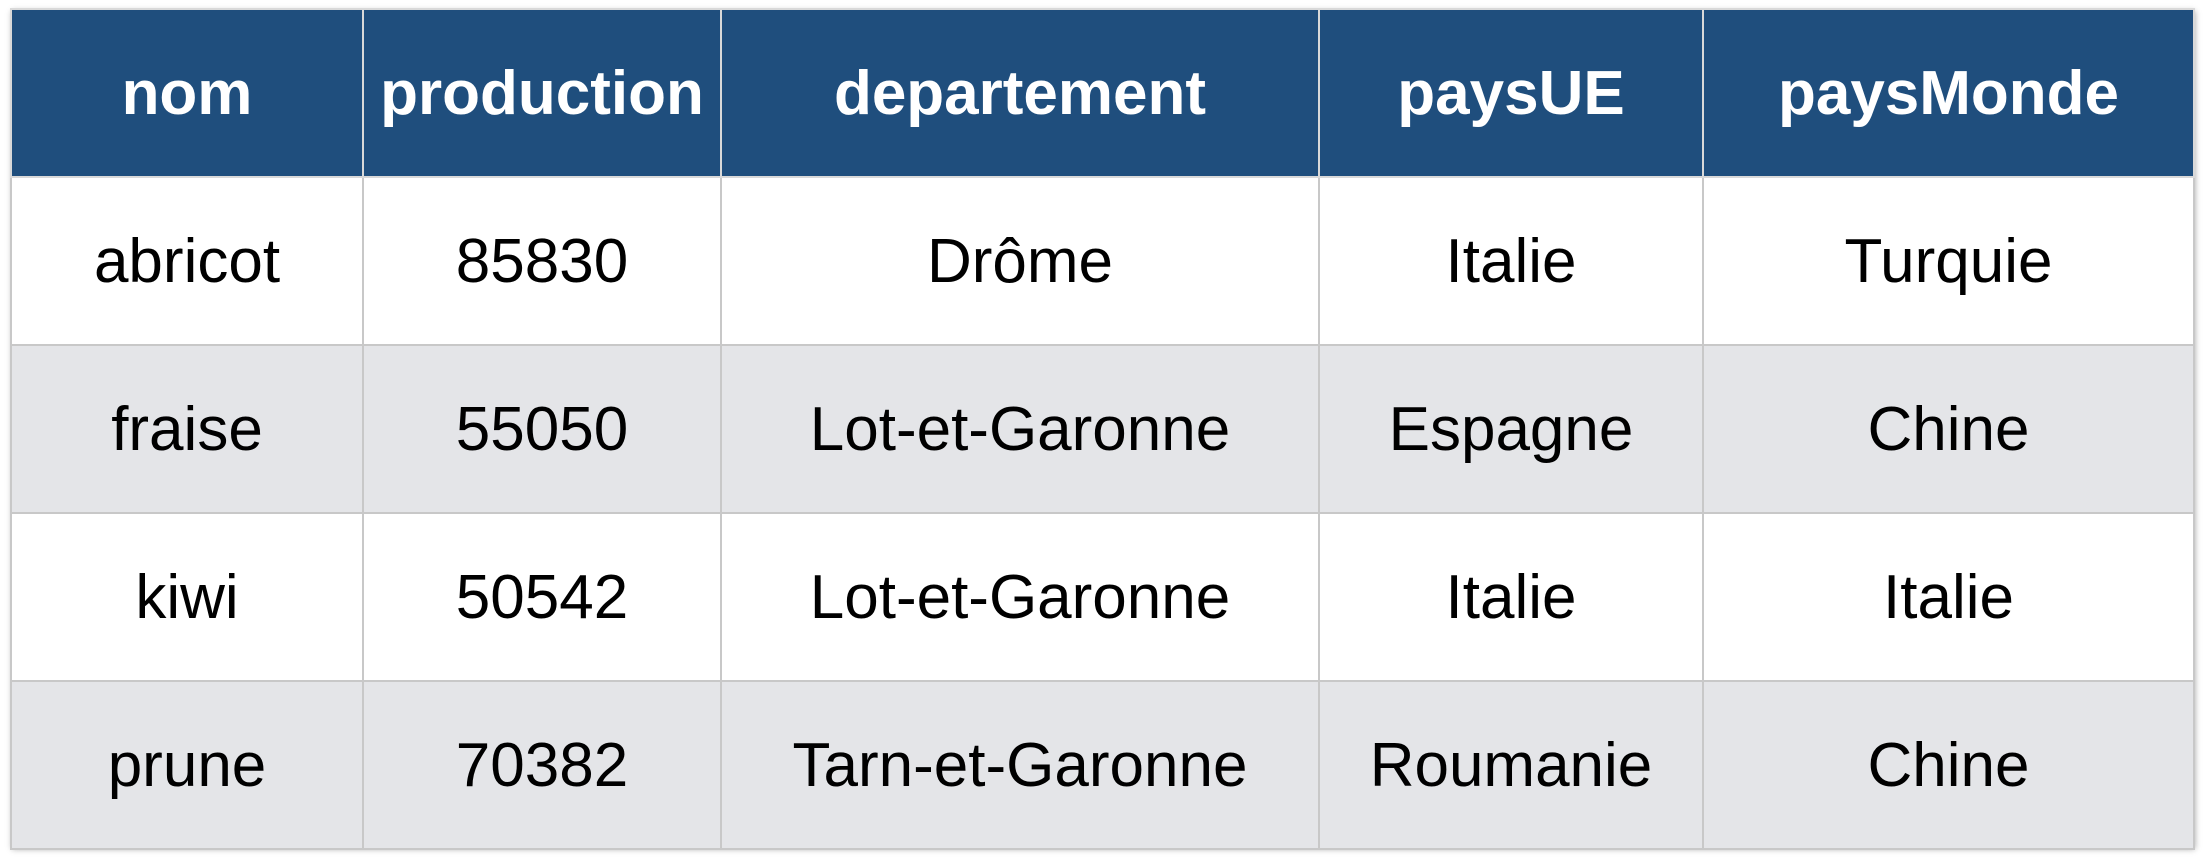 This screenshot has width=2206, height=862. Describe the element at coordinates (542, 597) in the screenshot. I see `cell-production: 50542` at that location.